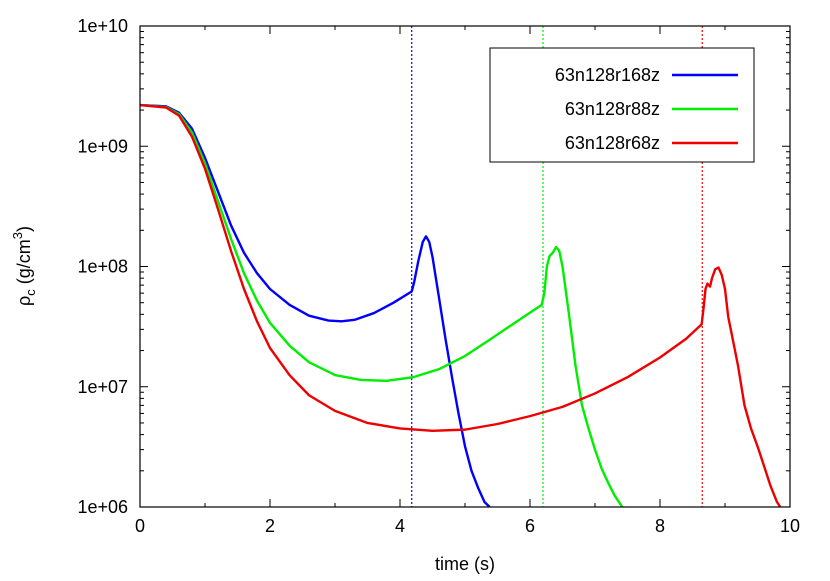 Image resolution: width=830 pixels, height=581 pixels. Describe the element at coordinates (612, 143) in the screenshot. I see `legend-label: 63n128r68z` at that location.